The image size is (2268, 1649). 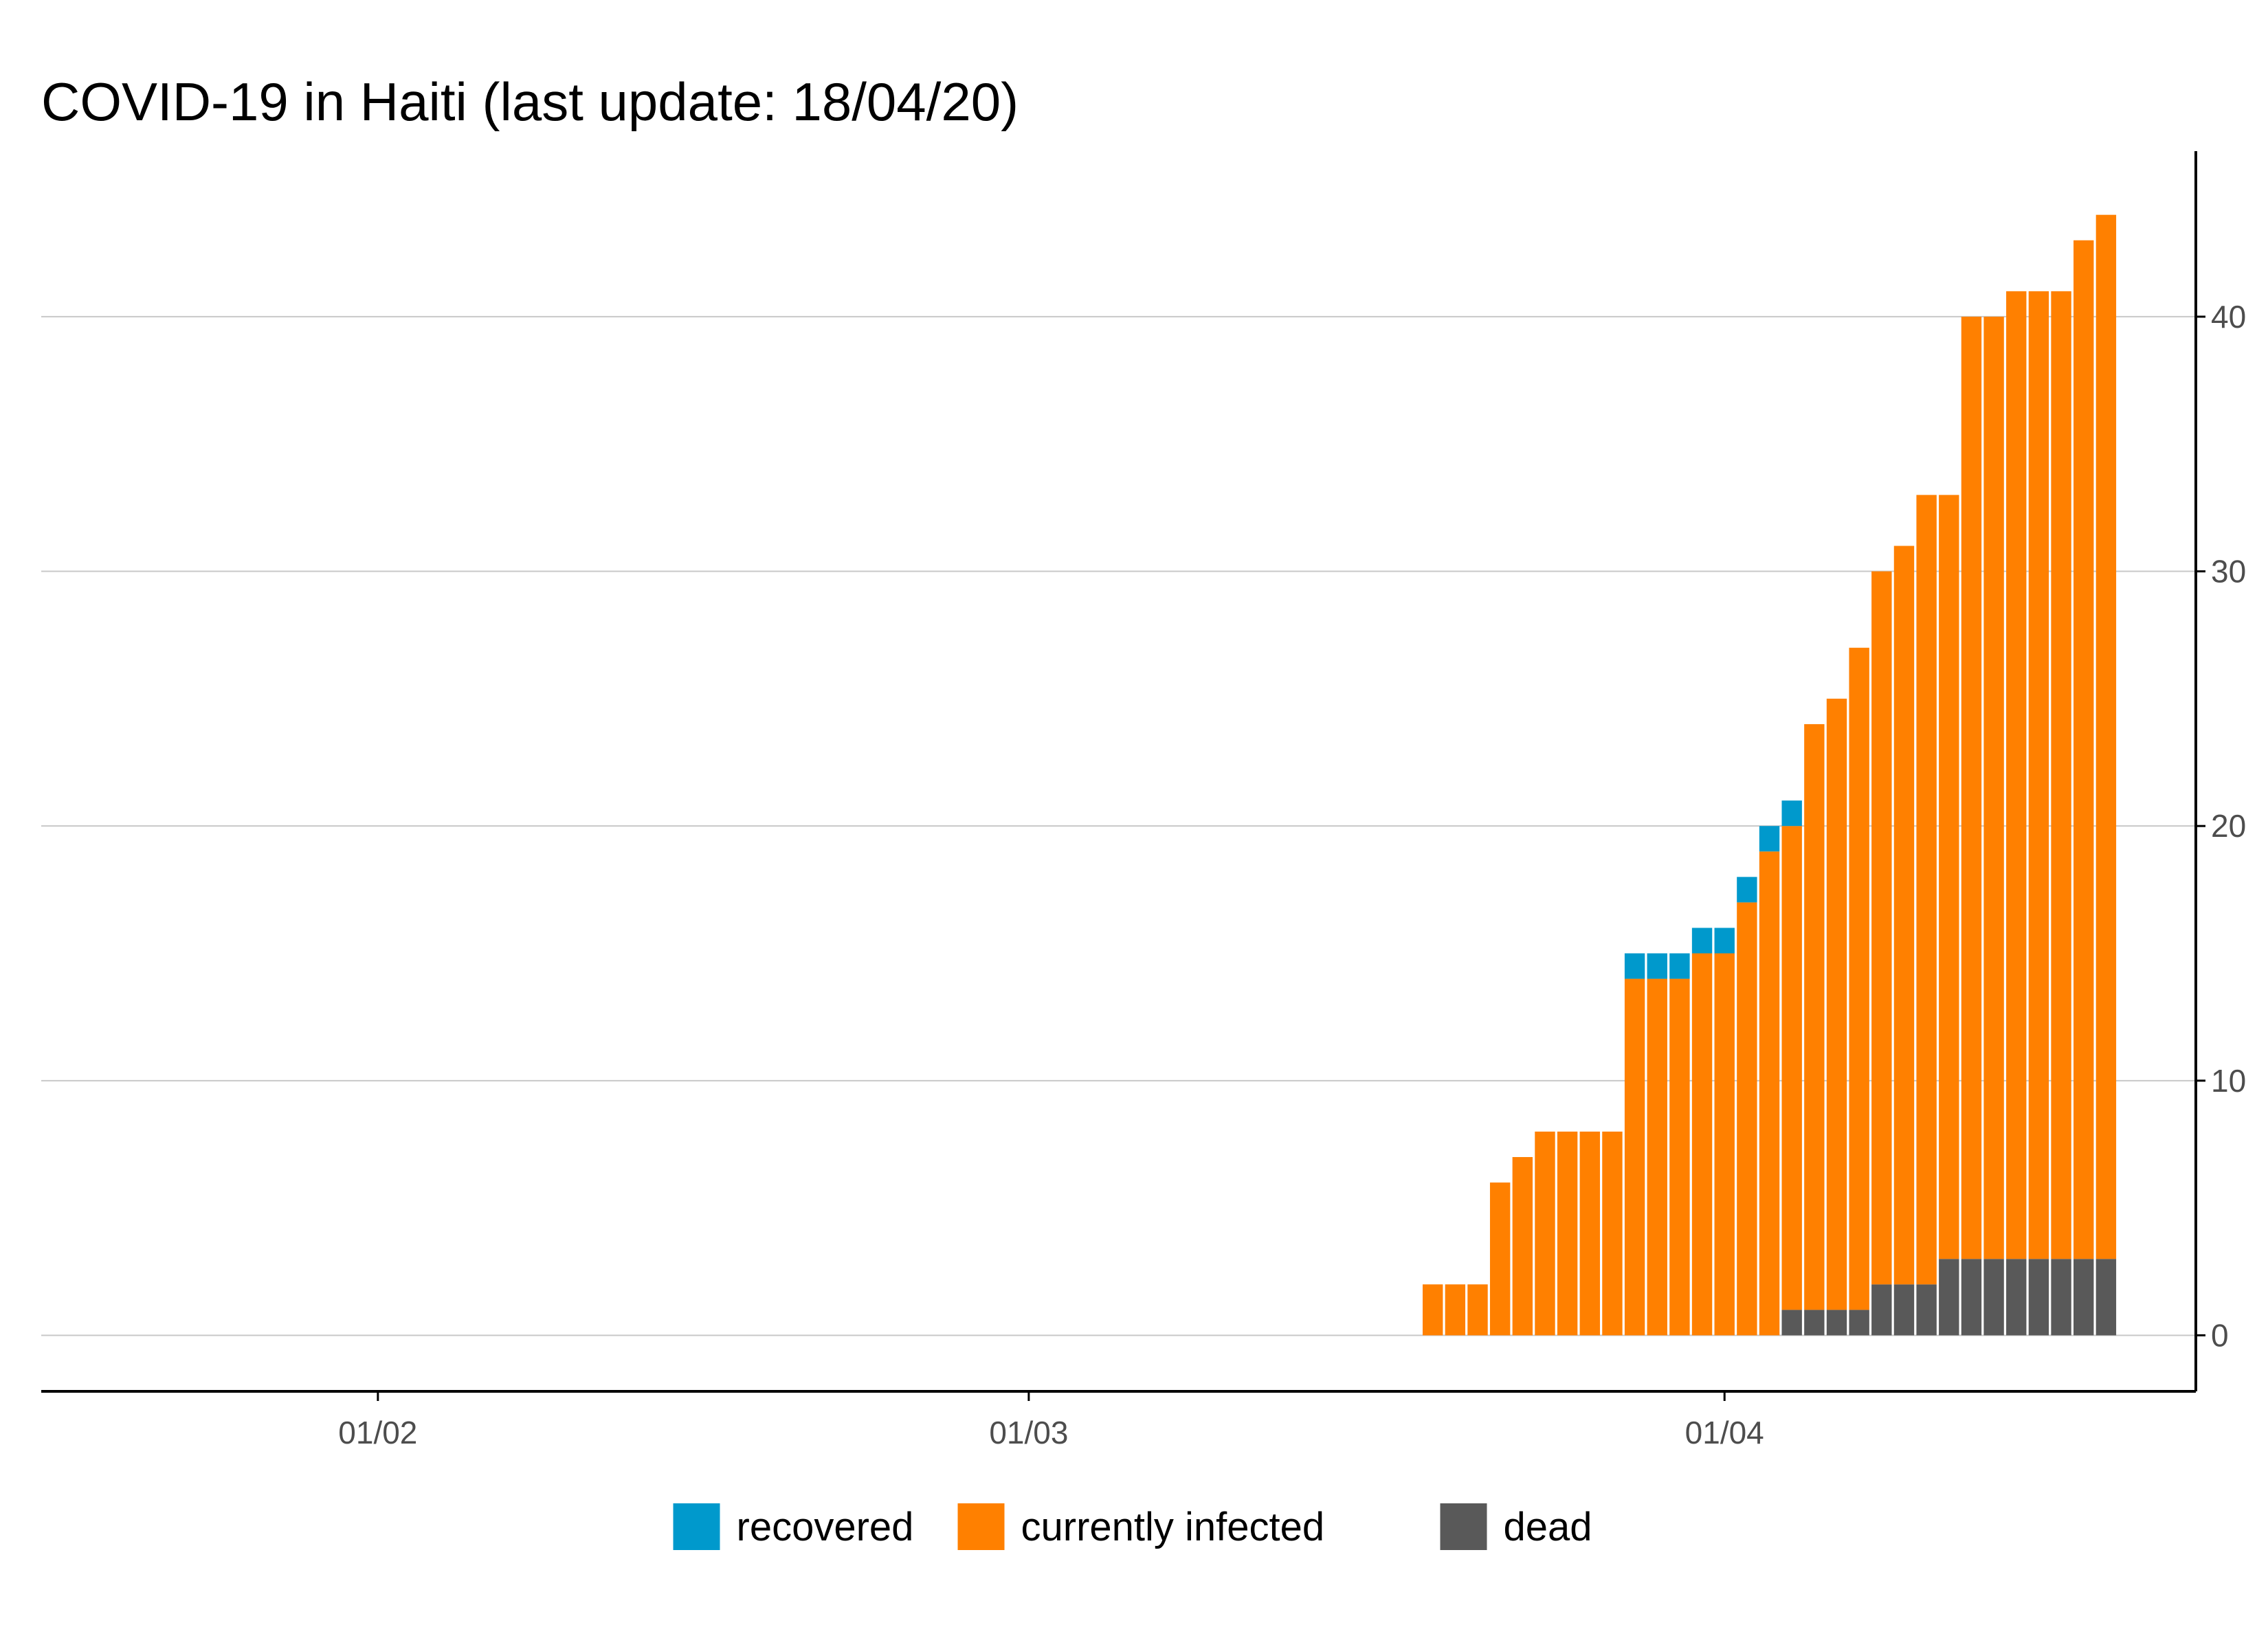 What do you see at coordinates (981, 1526) in the screenshot?
I see `legend-swatch-currently-infected` at bounding box center [981, 1526].